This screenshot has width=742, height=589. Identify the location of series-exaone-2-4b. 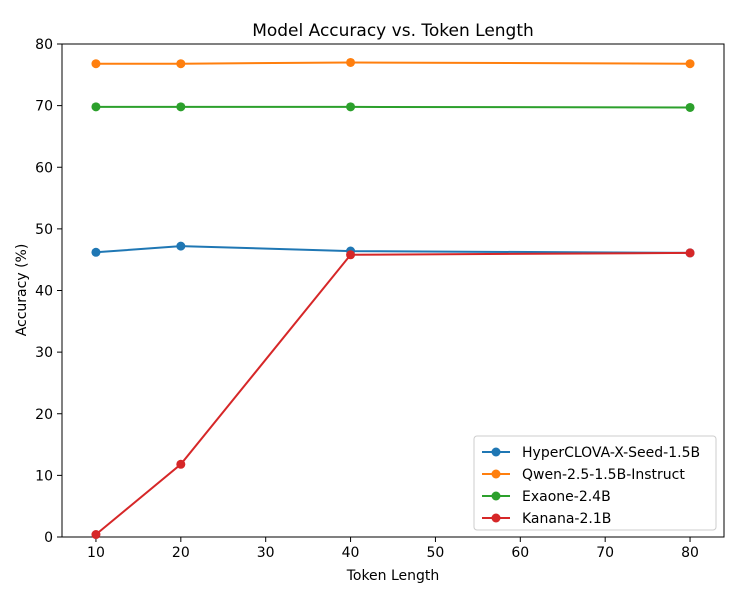
(393, 107).